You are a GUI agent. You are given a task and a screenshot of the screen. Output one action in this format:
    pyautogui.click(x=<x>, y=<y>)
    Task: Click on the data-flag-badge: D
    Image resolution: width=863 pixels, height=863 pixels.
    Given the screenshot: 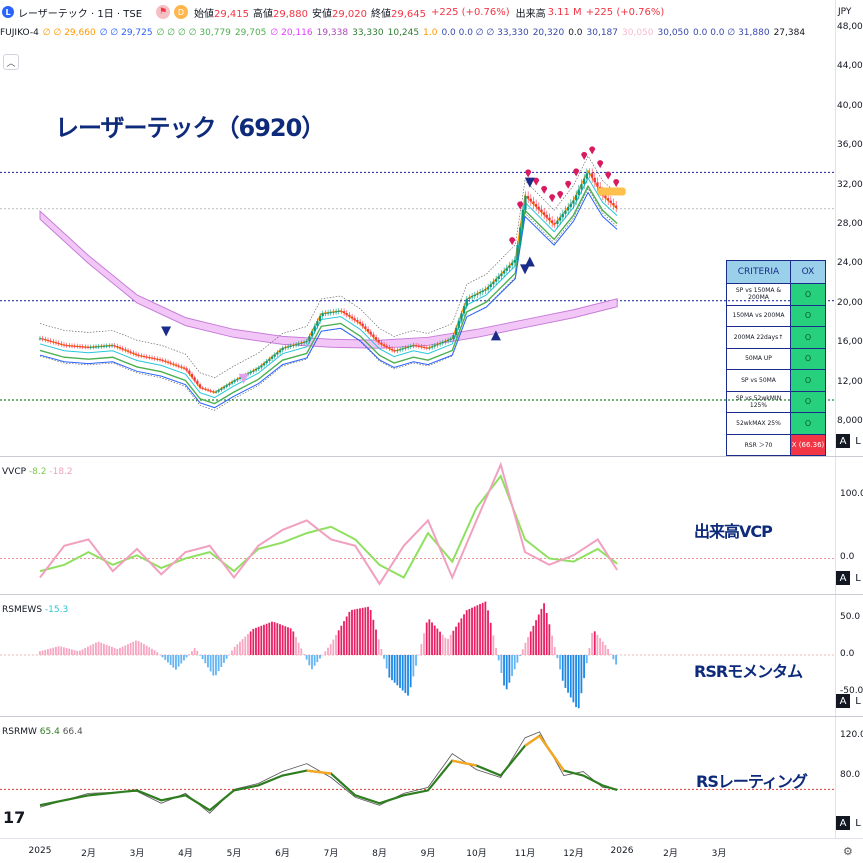 What is the action you would take?
    pyautogui.click(x=181, y=12)
    